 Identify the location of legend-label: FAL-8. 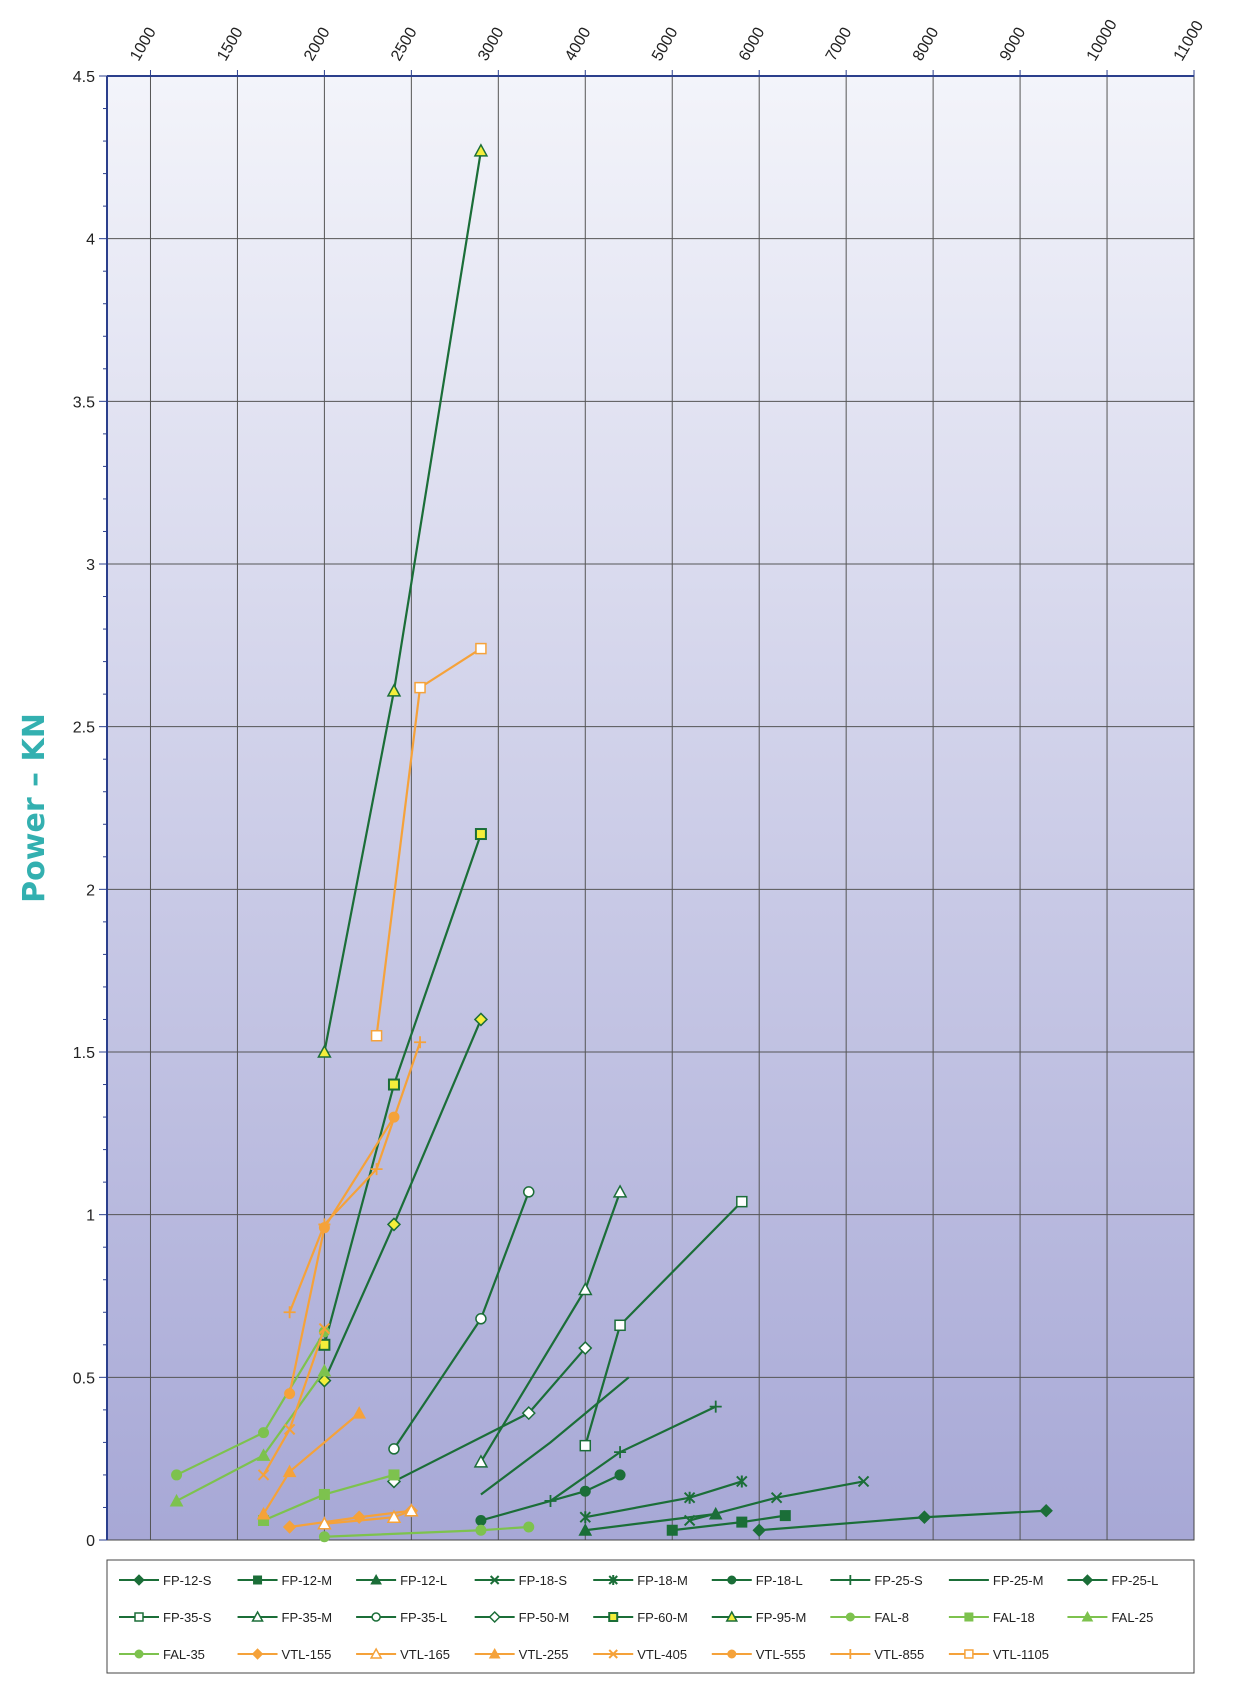
(891, 1617).